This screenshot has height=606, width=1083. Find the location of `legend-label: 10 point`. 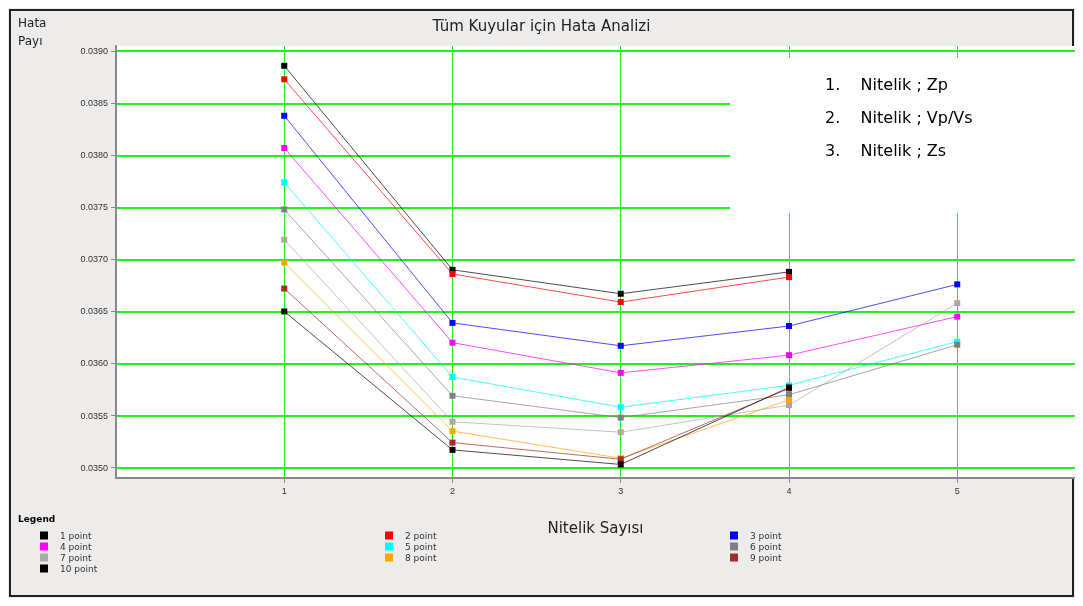

legend-label: 10 point is located at coordinates (79, 568).